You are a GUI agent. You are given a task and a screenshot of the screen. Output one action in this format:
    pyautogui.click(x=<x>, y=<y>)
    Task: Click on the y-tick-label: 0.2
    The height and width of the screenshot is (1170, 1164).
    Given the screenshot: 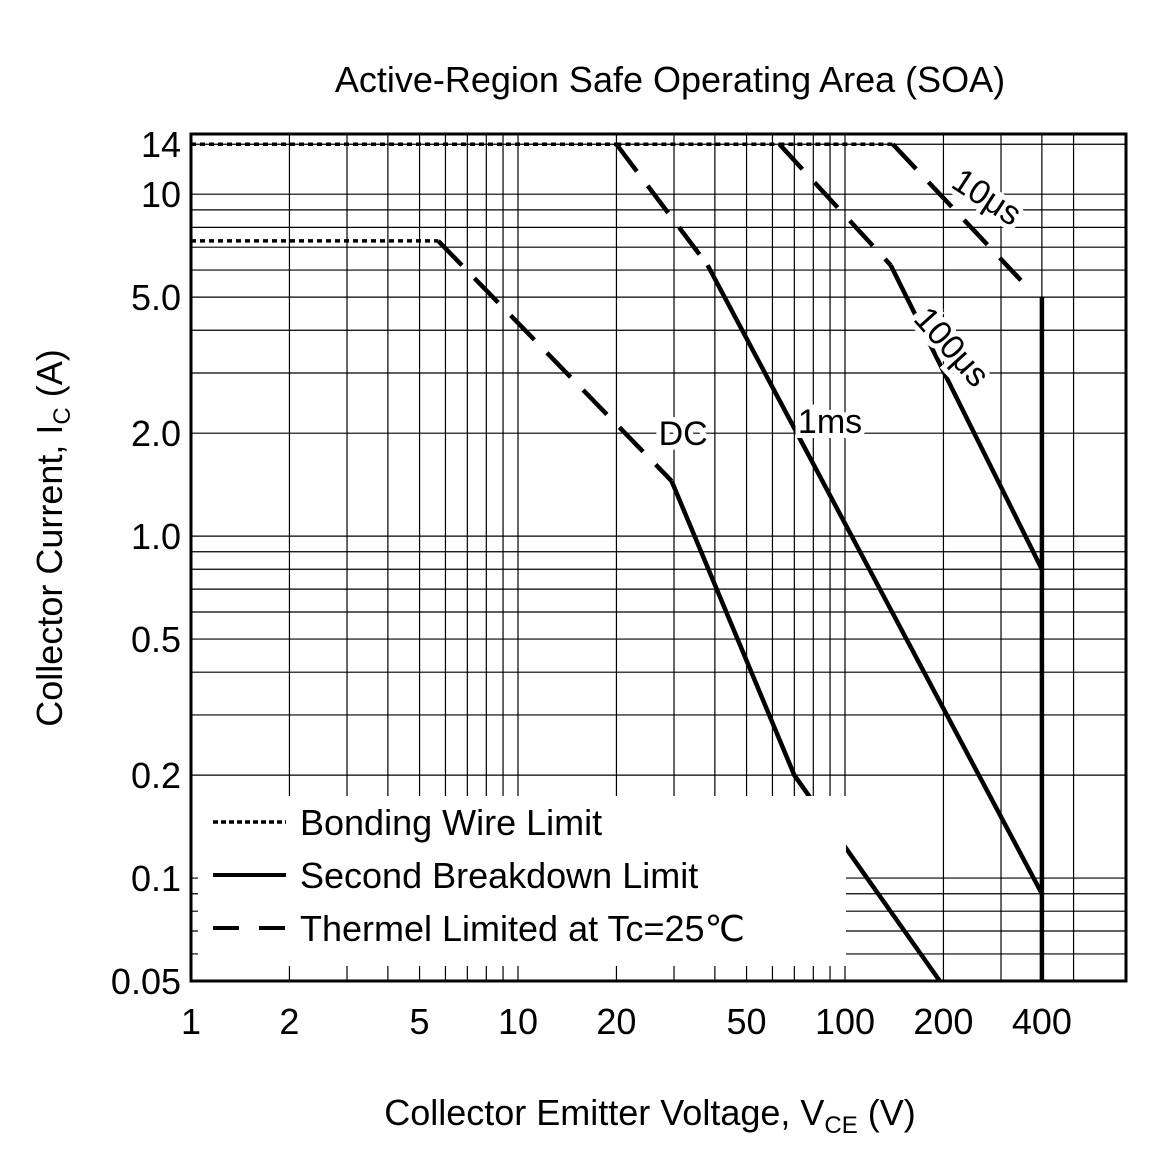 What is the action you would take?
    pyautogui.click(x=156, y=775)
    